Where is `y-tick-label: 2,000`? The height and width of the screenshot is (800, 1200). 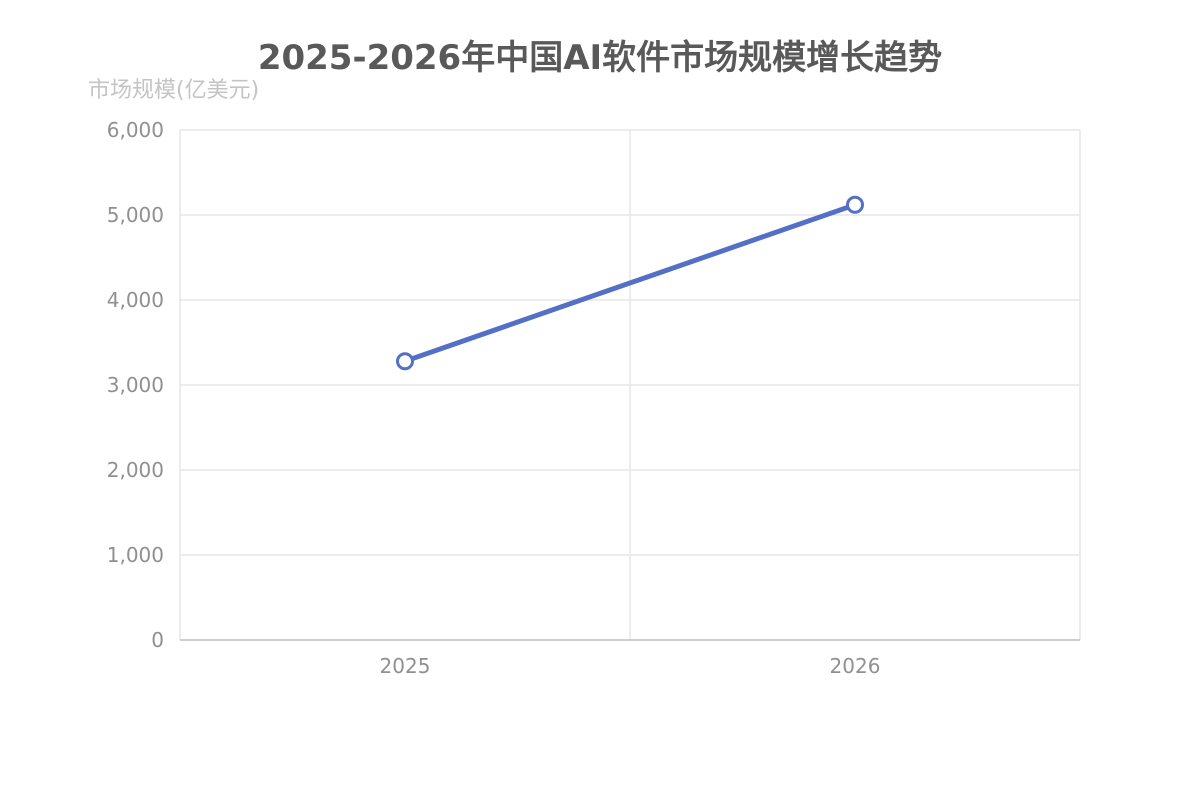
y-tick-label: 2,000 is located at coordinates (135, 470).